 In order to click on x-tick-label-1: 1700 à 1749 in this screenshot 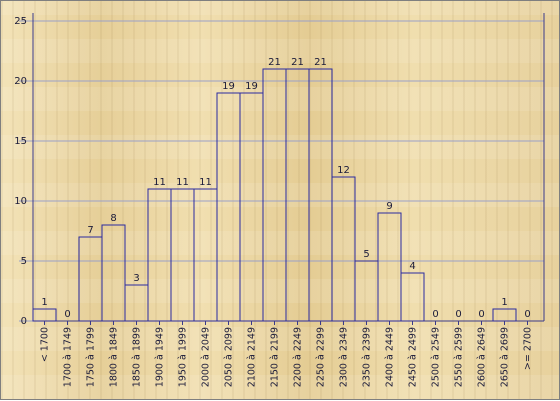, I will do `click(68, 357)`.